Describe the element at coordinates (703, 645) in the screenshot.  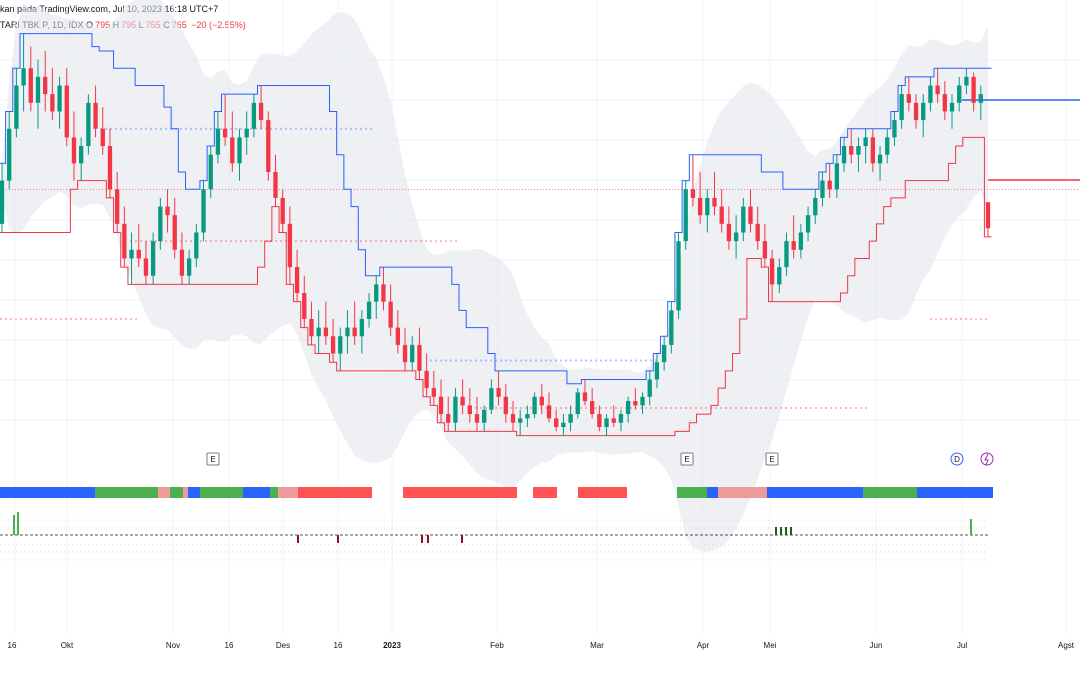
I see `x-tick-label: Apr` at that location.